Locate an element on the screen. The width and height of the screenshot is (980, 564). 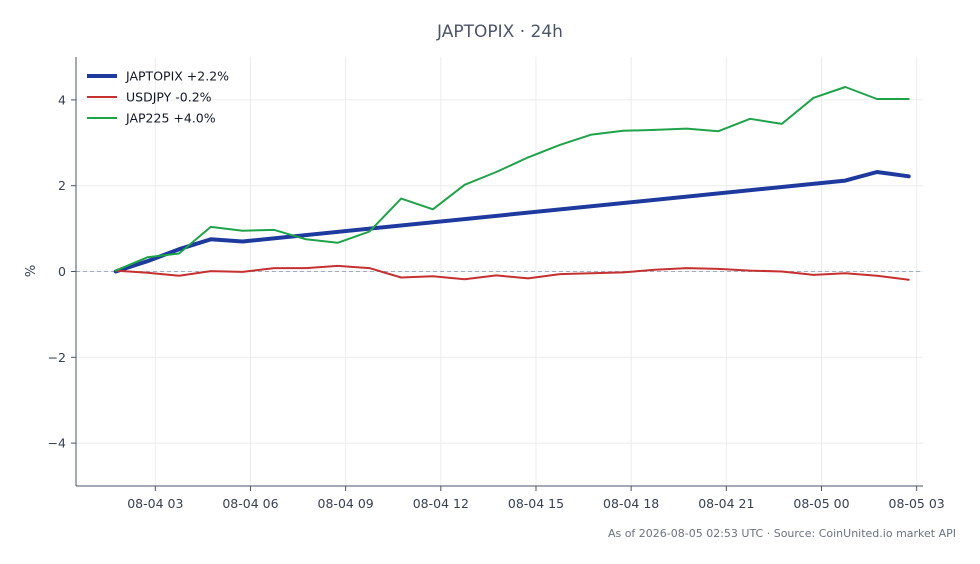
legend-label-0: JAPTOPIX +2.2% is located at coordinates (177, 76).